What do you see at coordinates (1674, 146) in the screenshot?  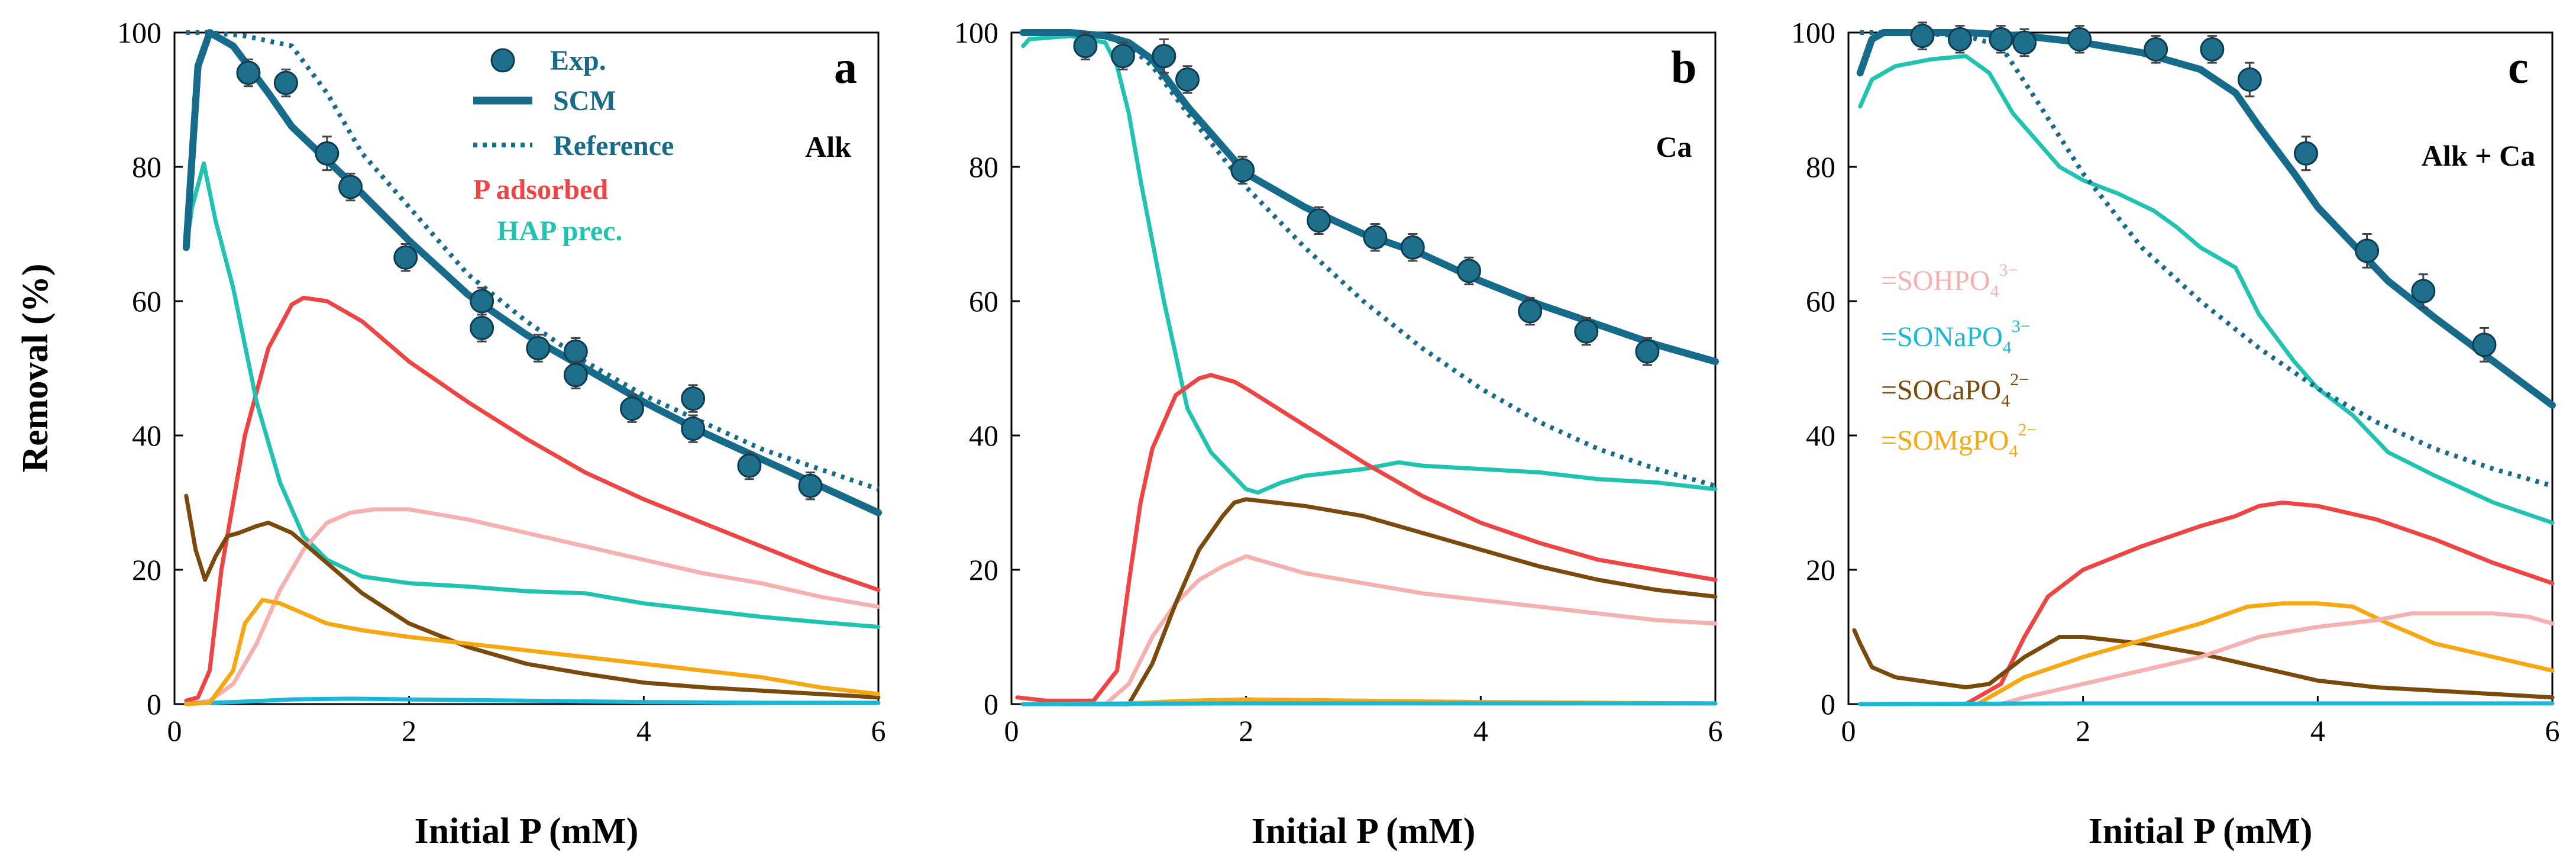 I see `panel-condition: Ca` at bounding box center [1674, 146].